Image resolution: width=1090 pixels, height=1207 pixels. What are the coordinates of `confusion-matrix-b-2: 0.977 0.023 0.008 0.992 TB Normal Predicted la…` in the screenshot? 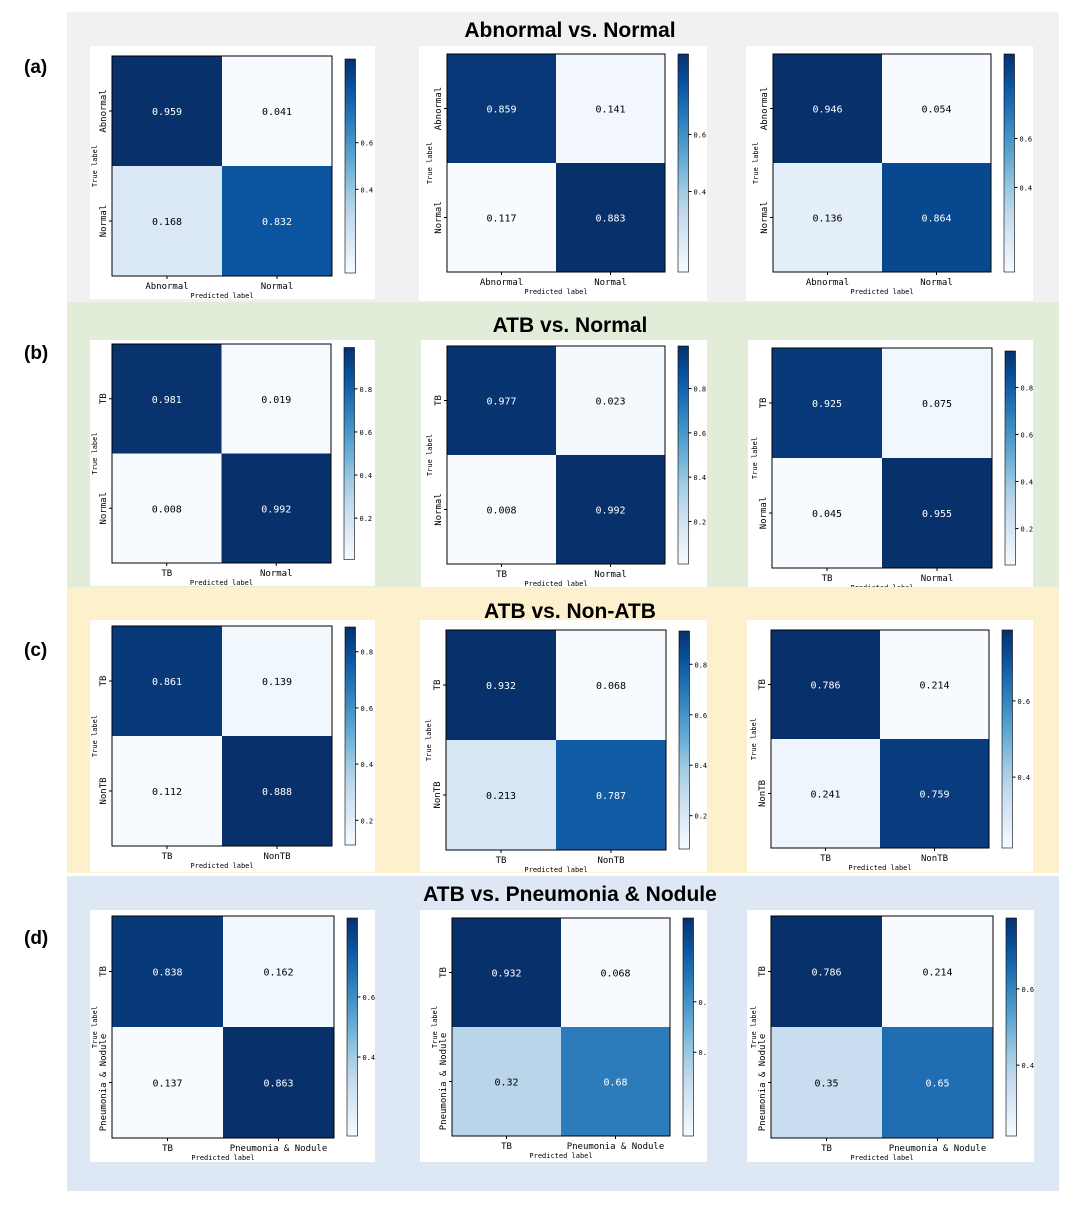 It's located at (564, 463).